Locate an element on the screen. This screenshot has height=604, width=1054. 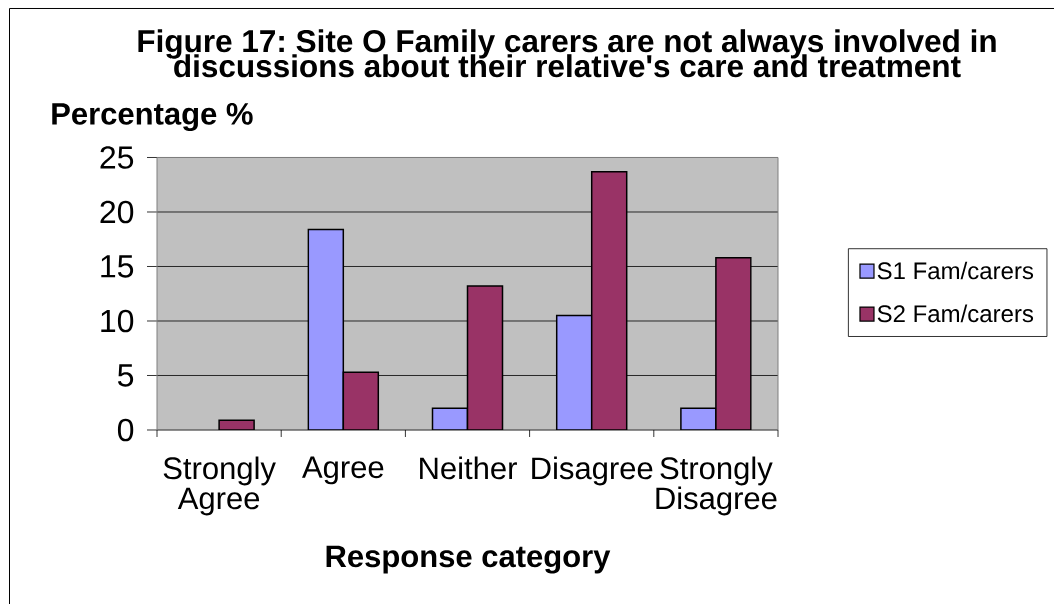
y-tick-label: 25 is located at coordinates (117, 157).